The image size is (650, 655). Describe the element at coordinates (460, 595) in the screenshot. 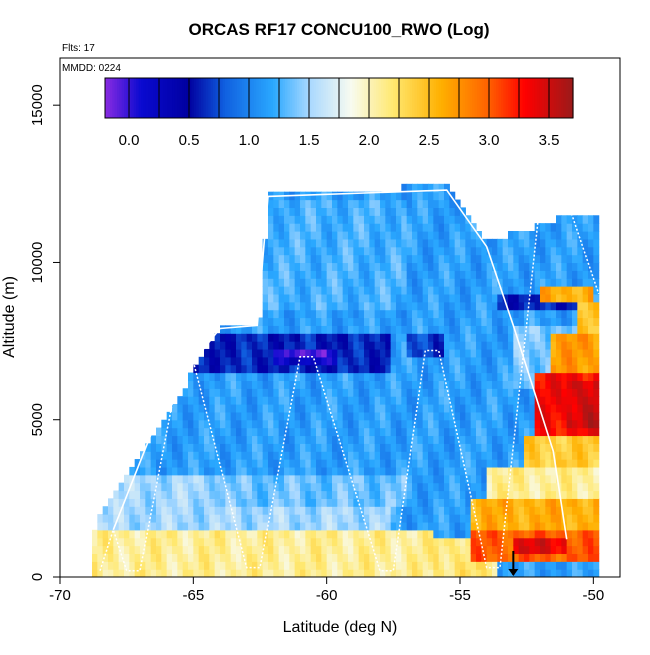

I see `x-tick-label: -55` at that location.